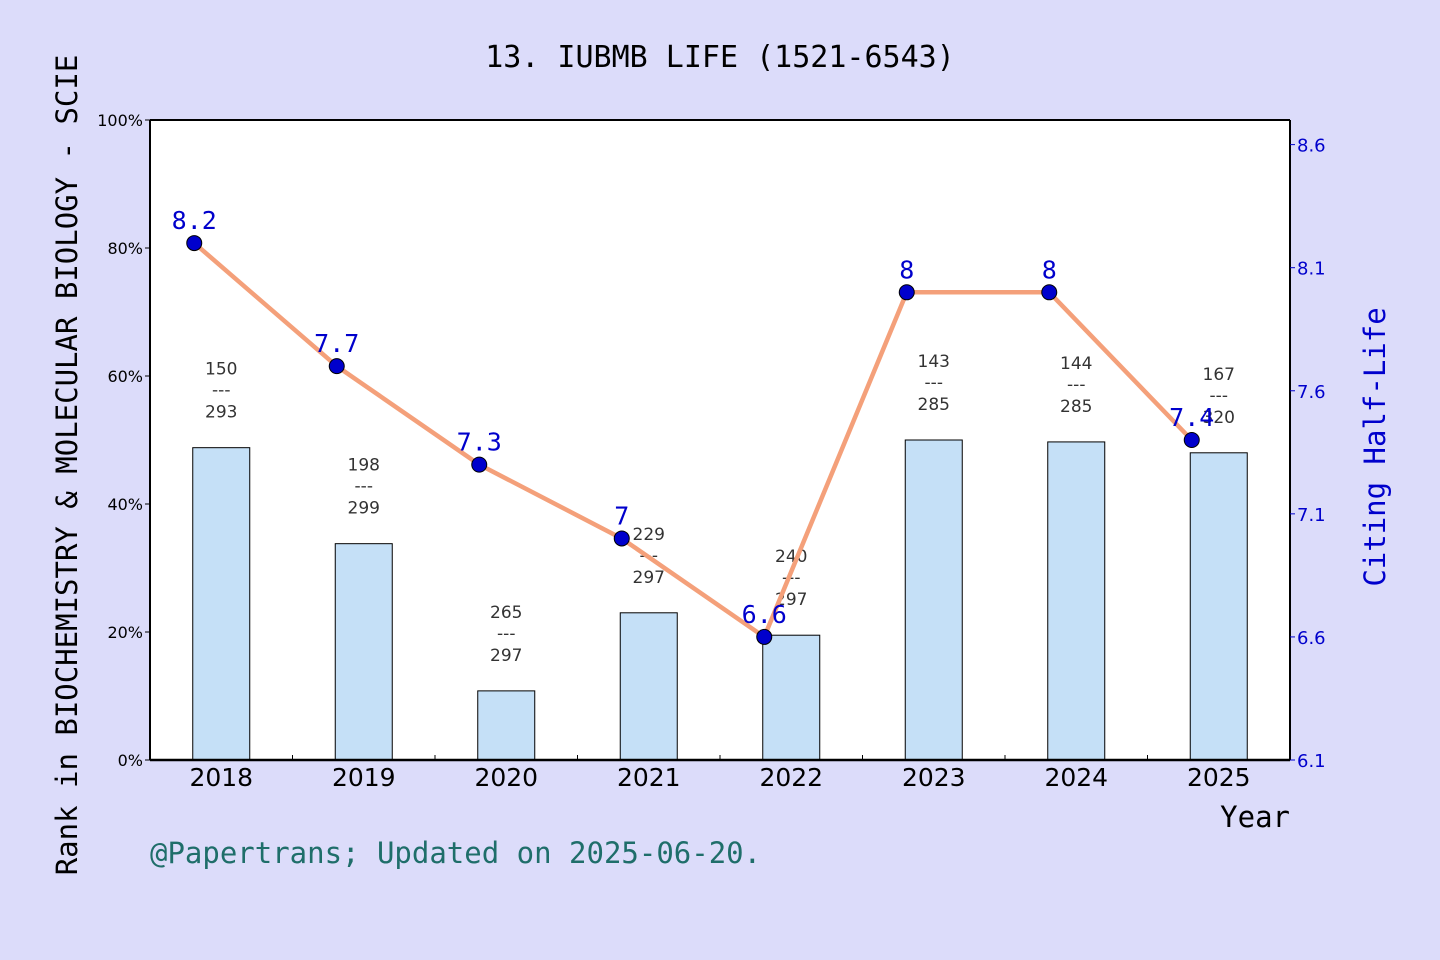 This screenshot has width=1440, height=960. What do you see at coordinates (1076, 777) in the screenshot?
I see `x-tick-label: 2024` at bounding box center [1076, 777].